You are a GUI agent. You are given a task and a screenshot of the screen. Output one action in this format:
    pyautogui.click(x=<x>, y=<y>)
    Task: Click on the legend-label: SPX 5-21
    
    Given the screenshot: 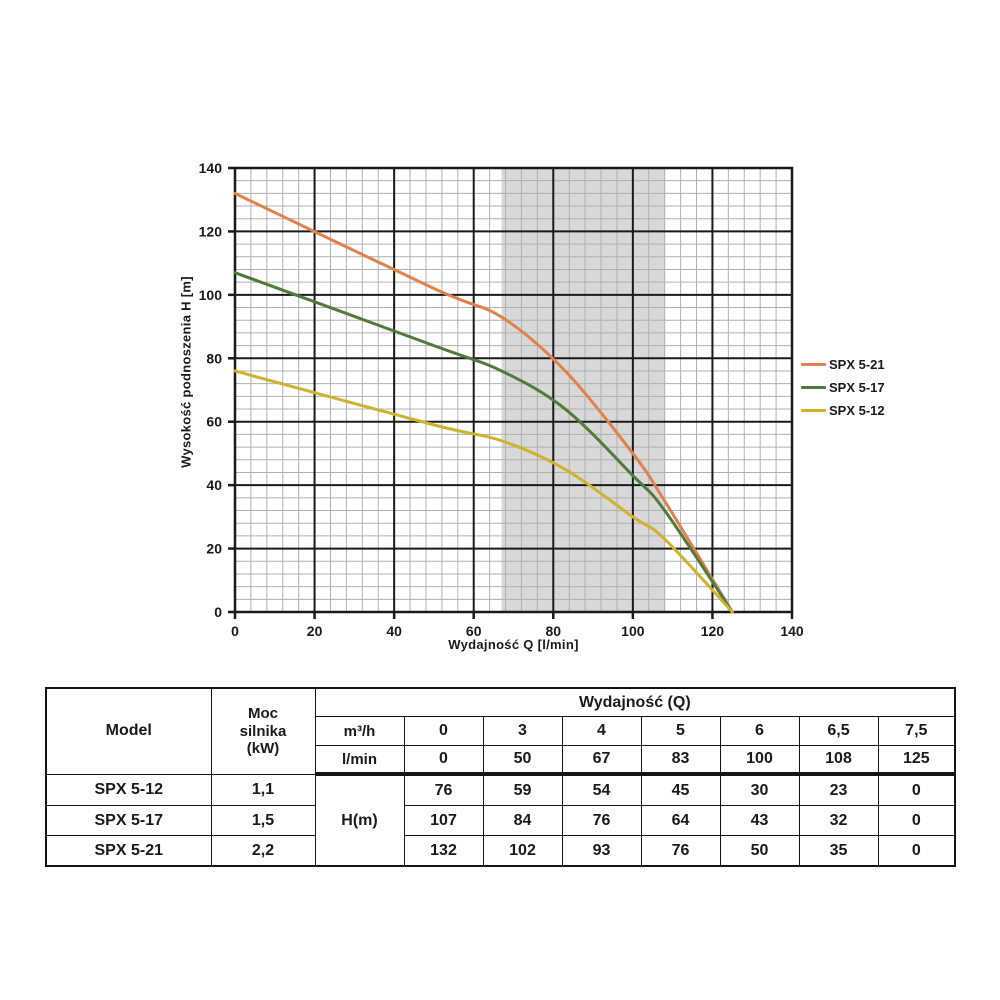 What is the action you would take?
    pyautogui.click(x=857, y=364)
    